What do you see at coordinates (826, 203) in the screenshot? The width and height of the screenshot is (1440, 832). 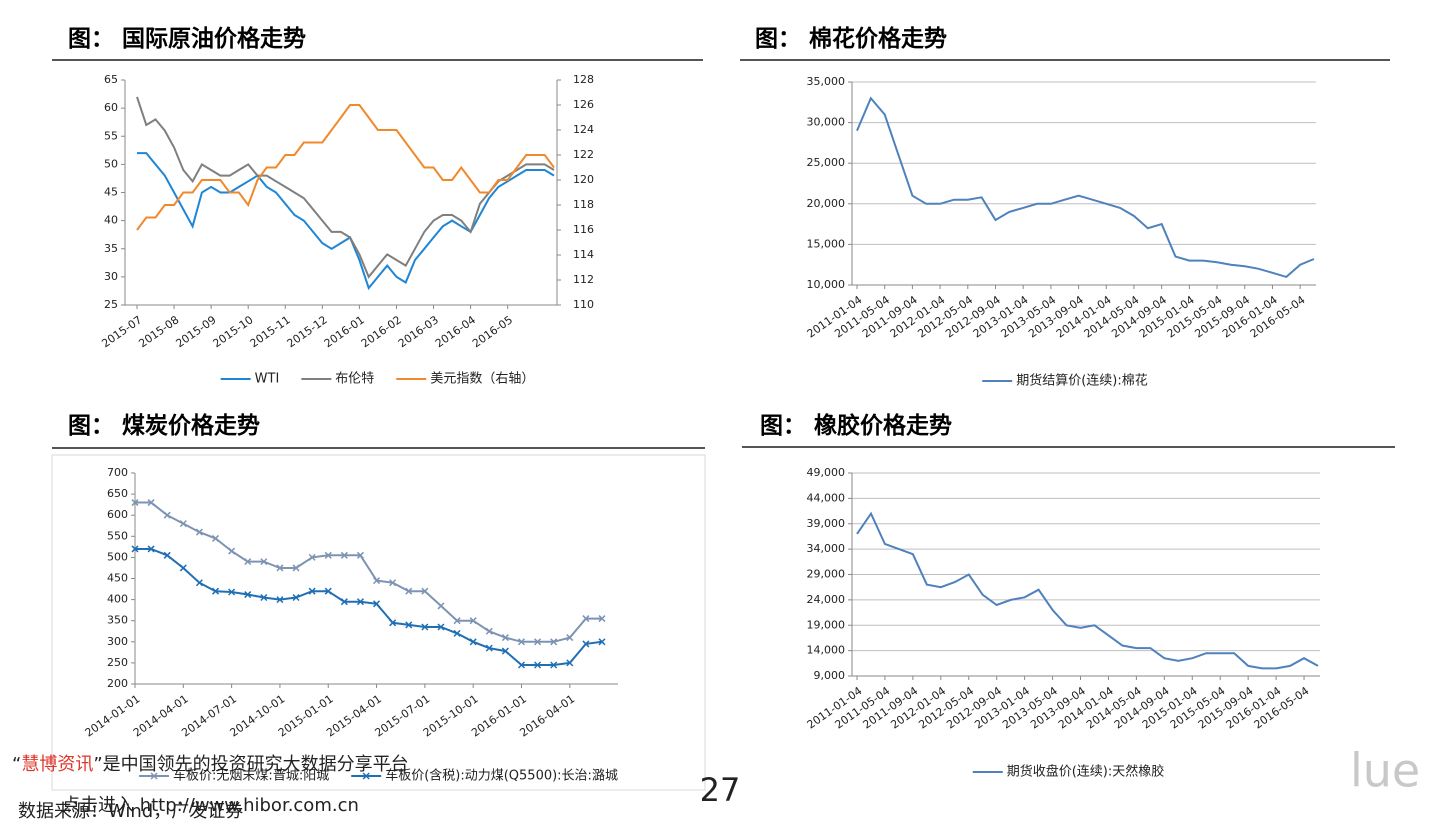 I see `y-tick-label: 20,000` at bounding box center [826, 203].